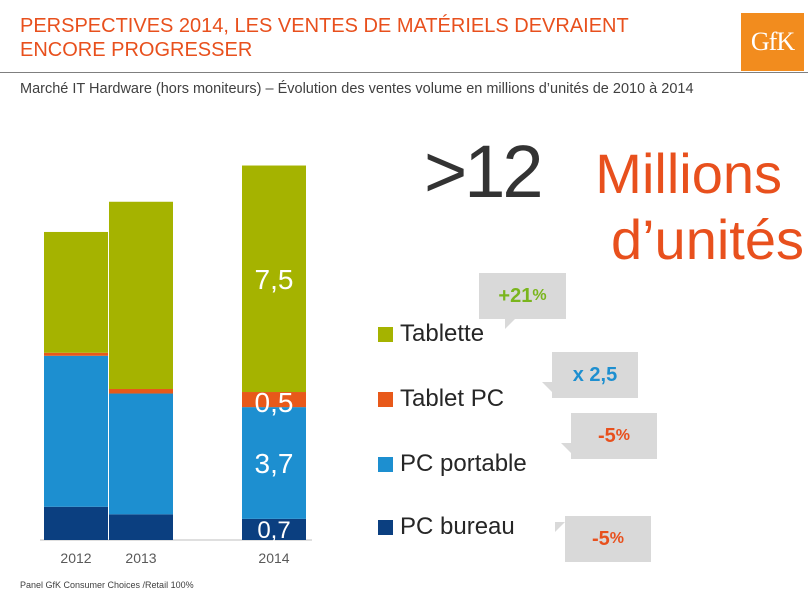 The image size is (808, 594). What do you see at coordinates (515, 295) in the screenshot?
I see `callout-tablette-value: +21` at bounding box center [515, 295].